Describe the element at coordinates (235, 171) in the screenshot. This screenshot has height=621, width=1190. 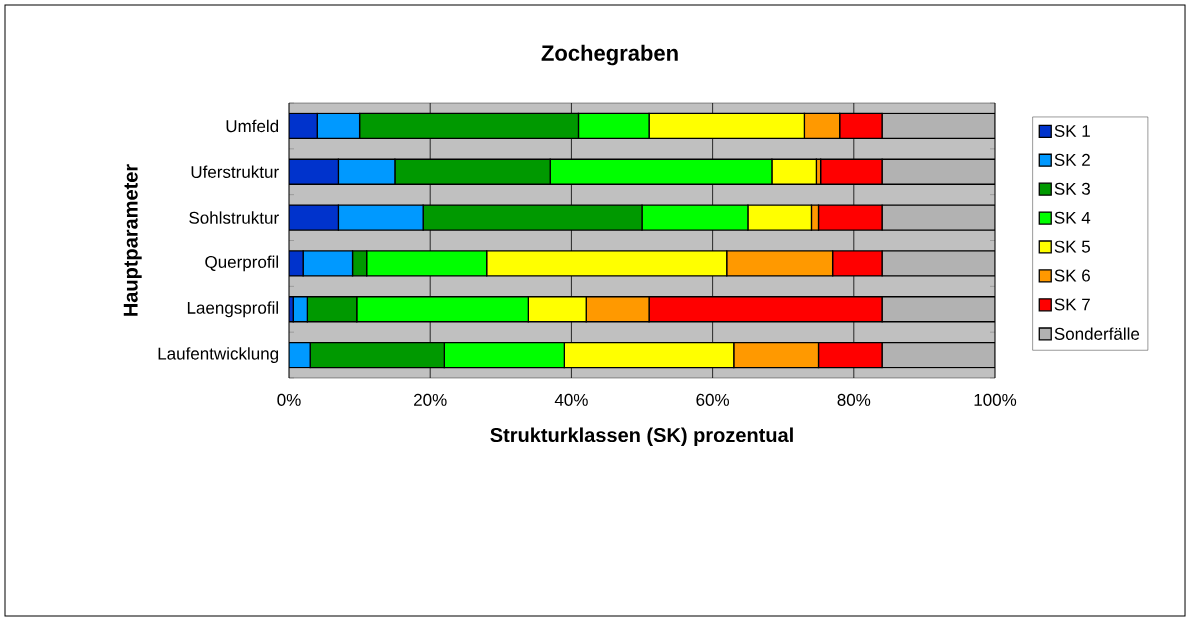
I see `y-tick-label: Uferstruktur` at that location.